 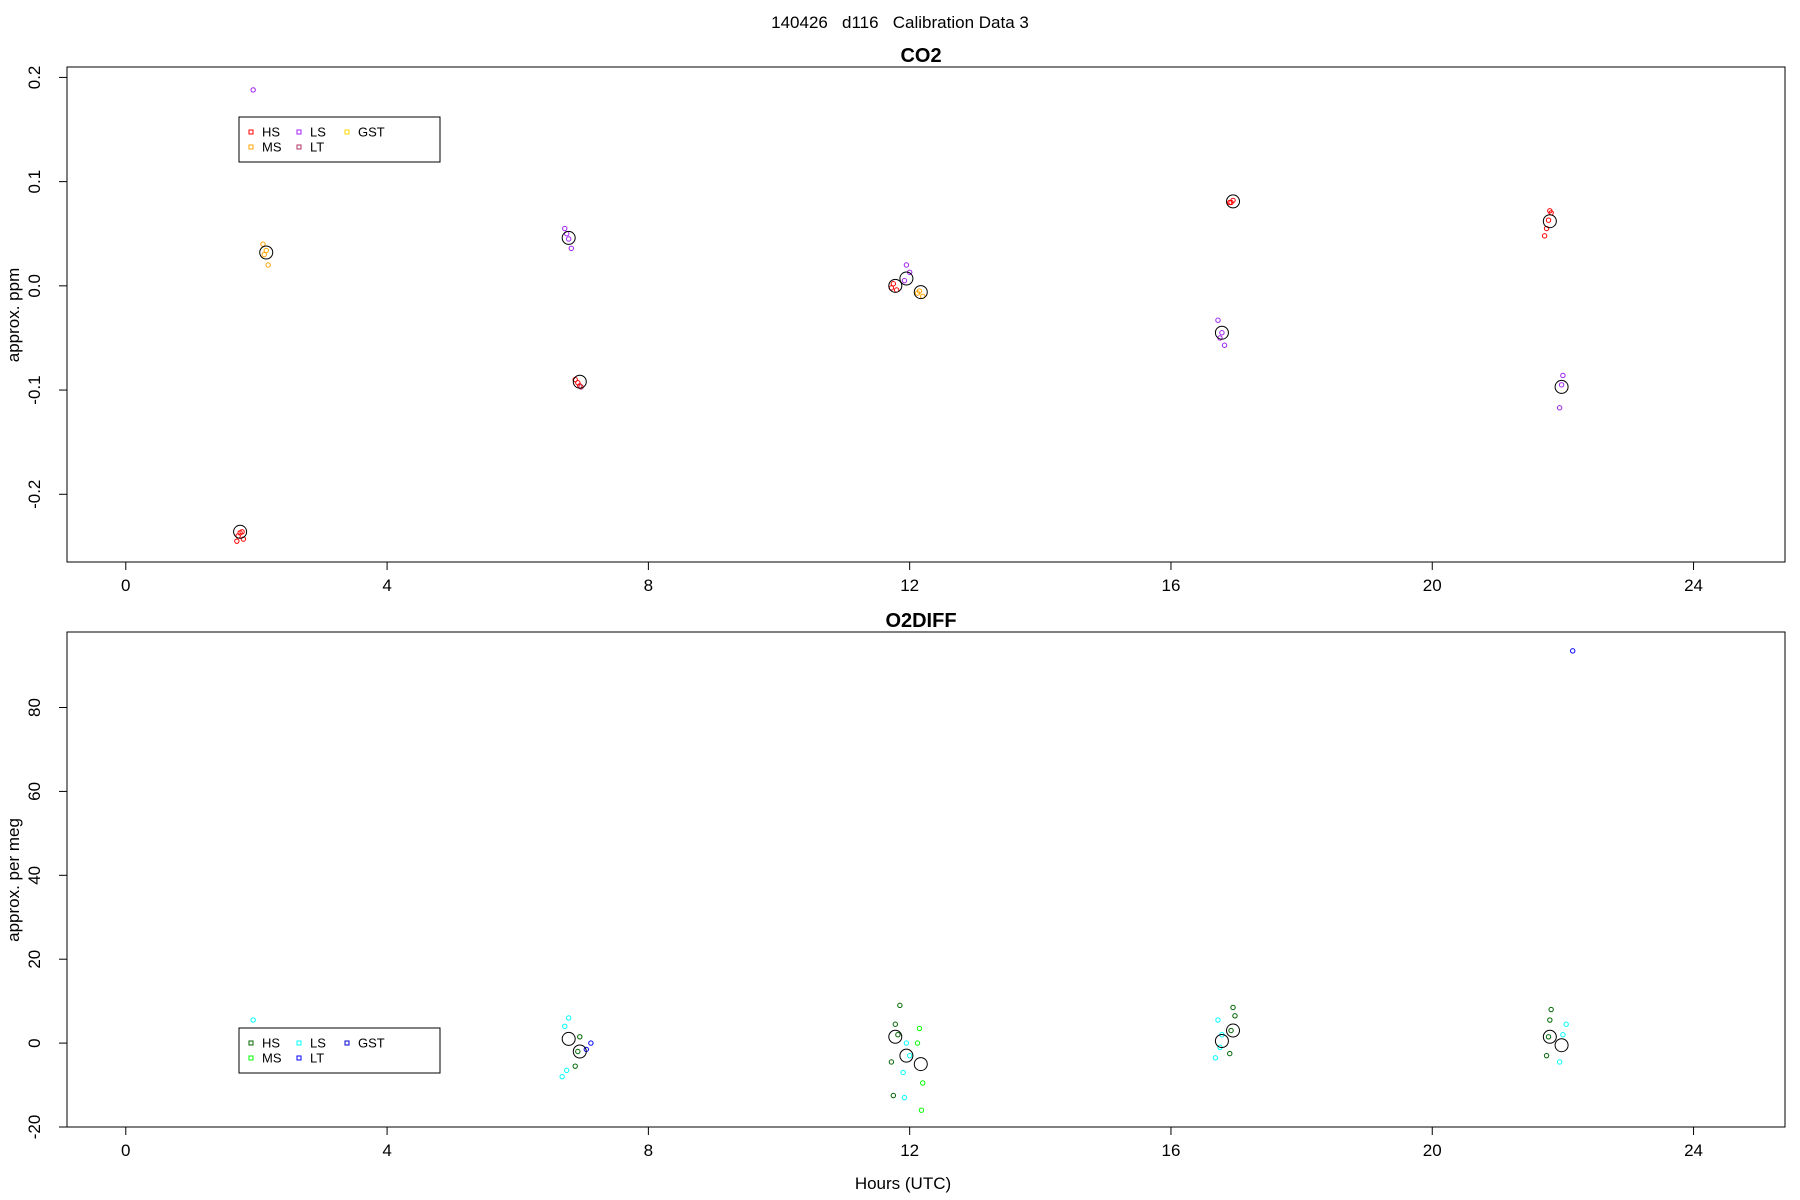 I want to click on co2-y-tick-label: 0.2, so click(x=34, y=78).